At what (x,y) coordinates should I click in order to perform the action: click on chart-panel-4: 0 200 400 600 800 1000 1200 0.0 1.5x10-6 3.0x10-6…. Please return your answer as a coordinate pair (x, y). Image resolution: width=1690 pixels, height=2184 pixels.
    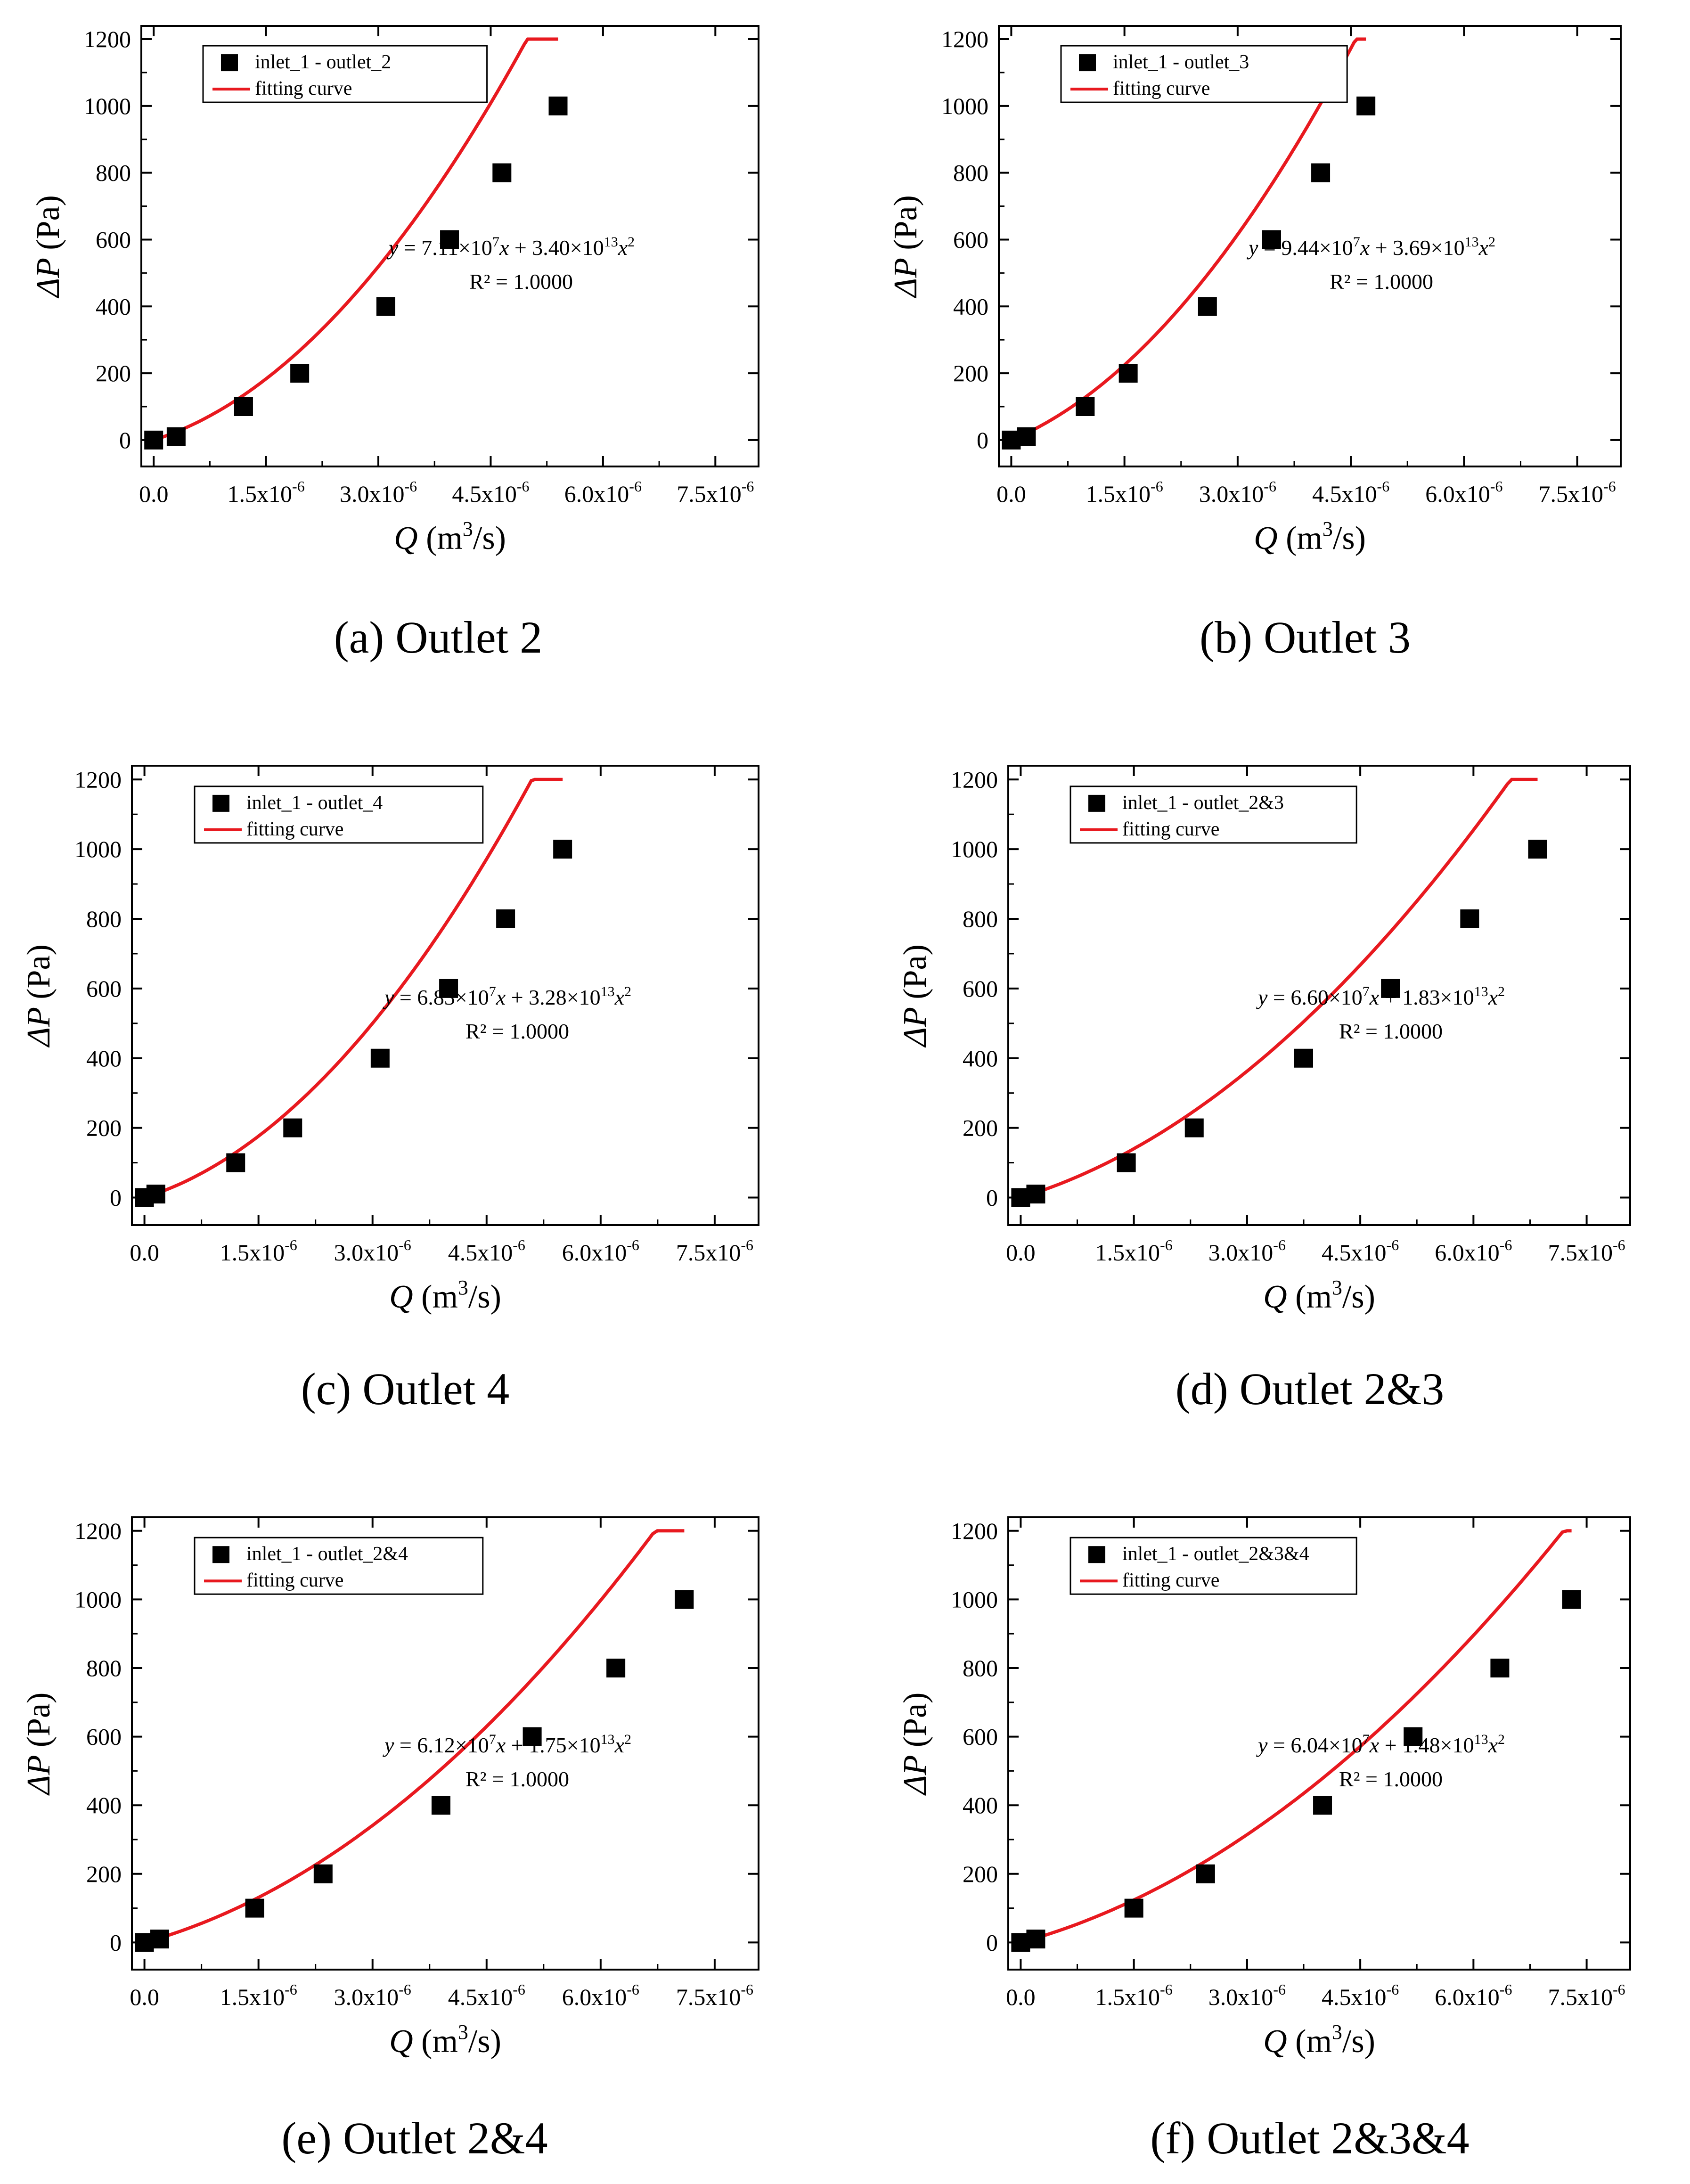
    Looking at the image, I should click on (1264, 1089).